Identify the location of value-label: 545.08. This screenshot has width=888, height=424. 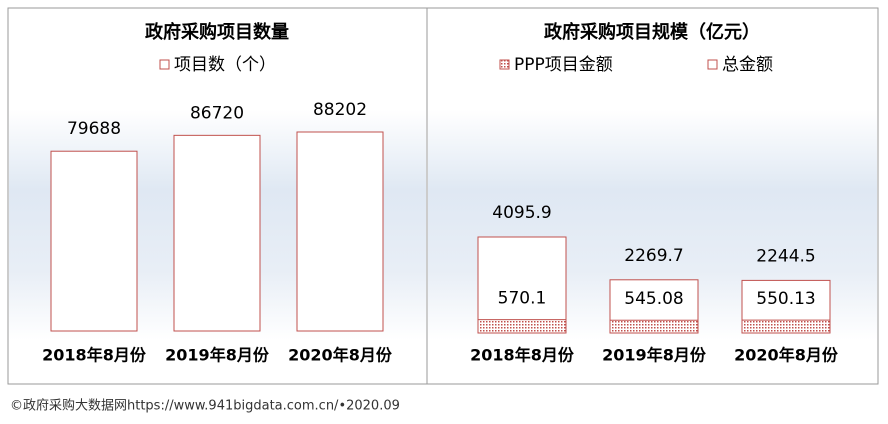
(653, 299).